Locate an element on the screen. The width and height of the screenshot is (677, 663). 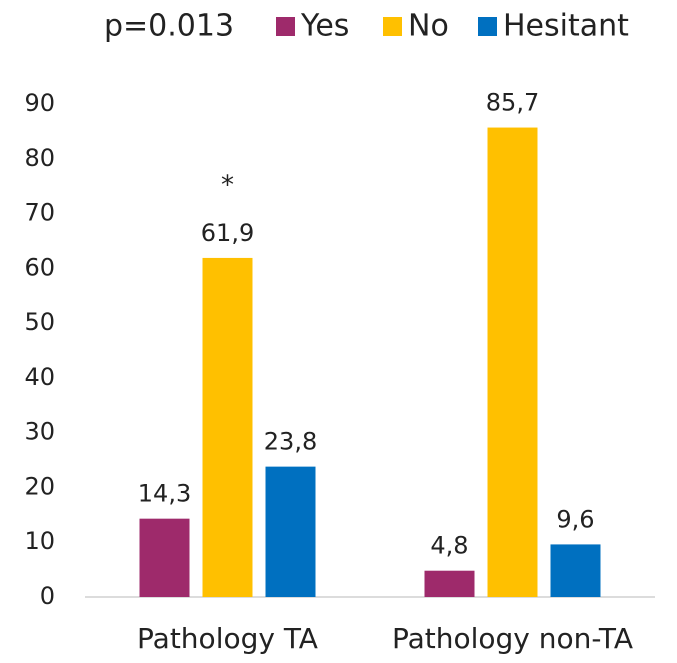
legend-label: No is located at coordinates (428, 26).